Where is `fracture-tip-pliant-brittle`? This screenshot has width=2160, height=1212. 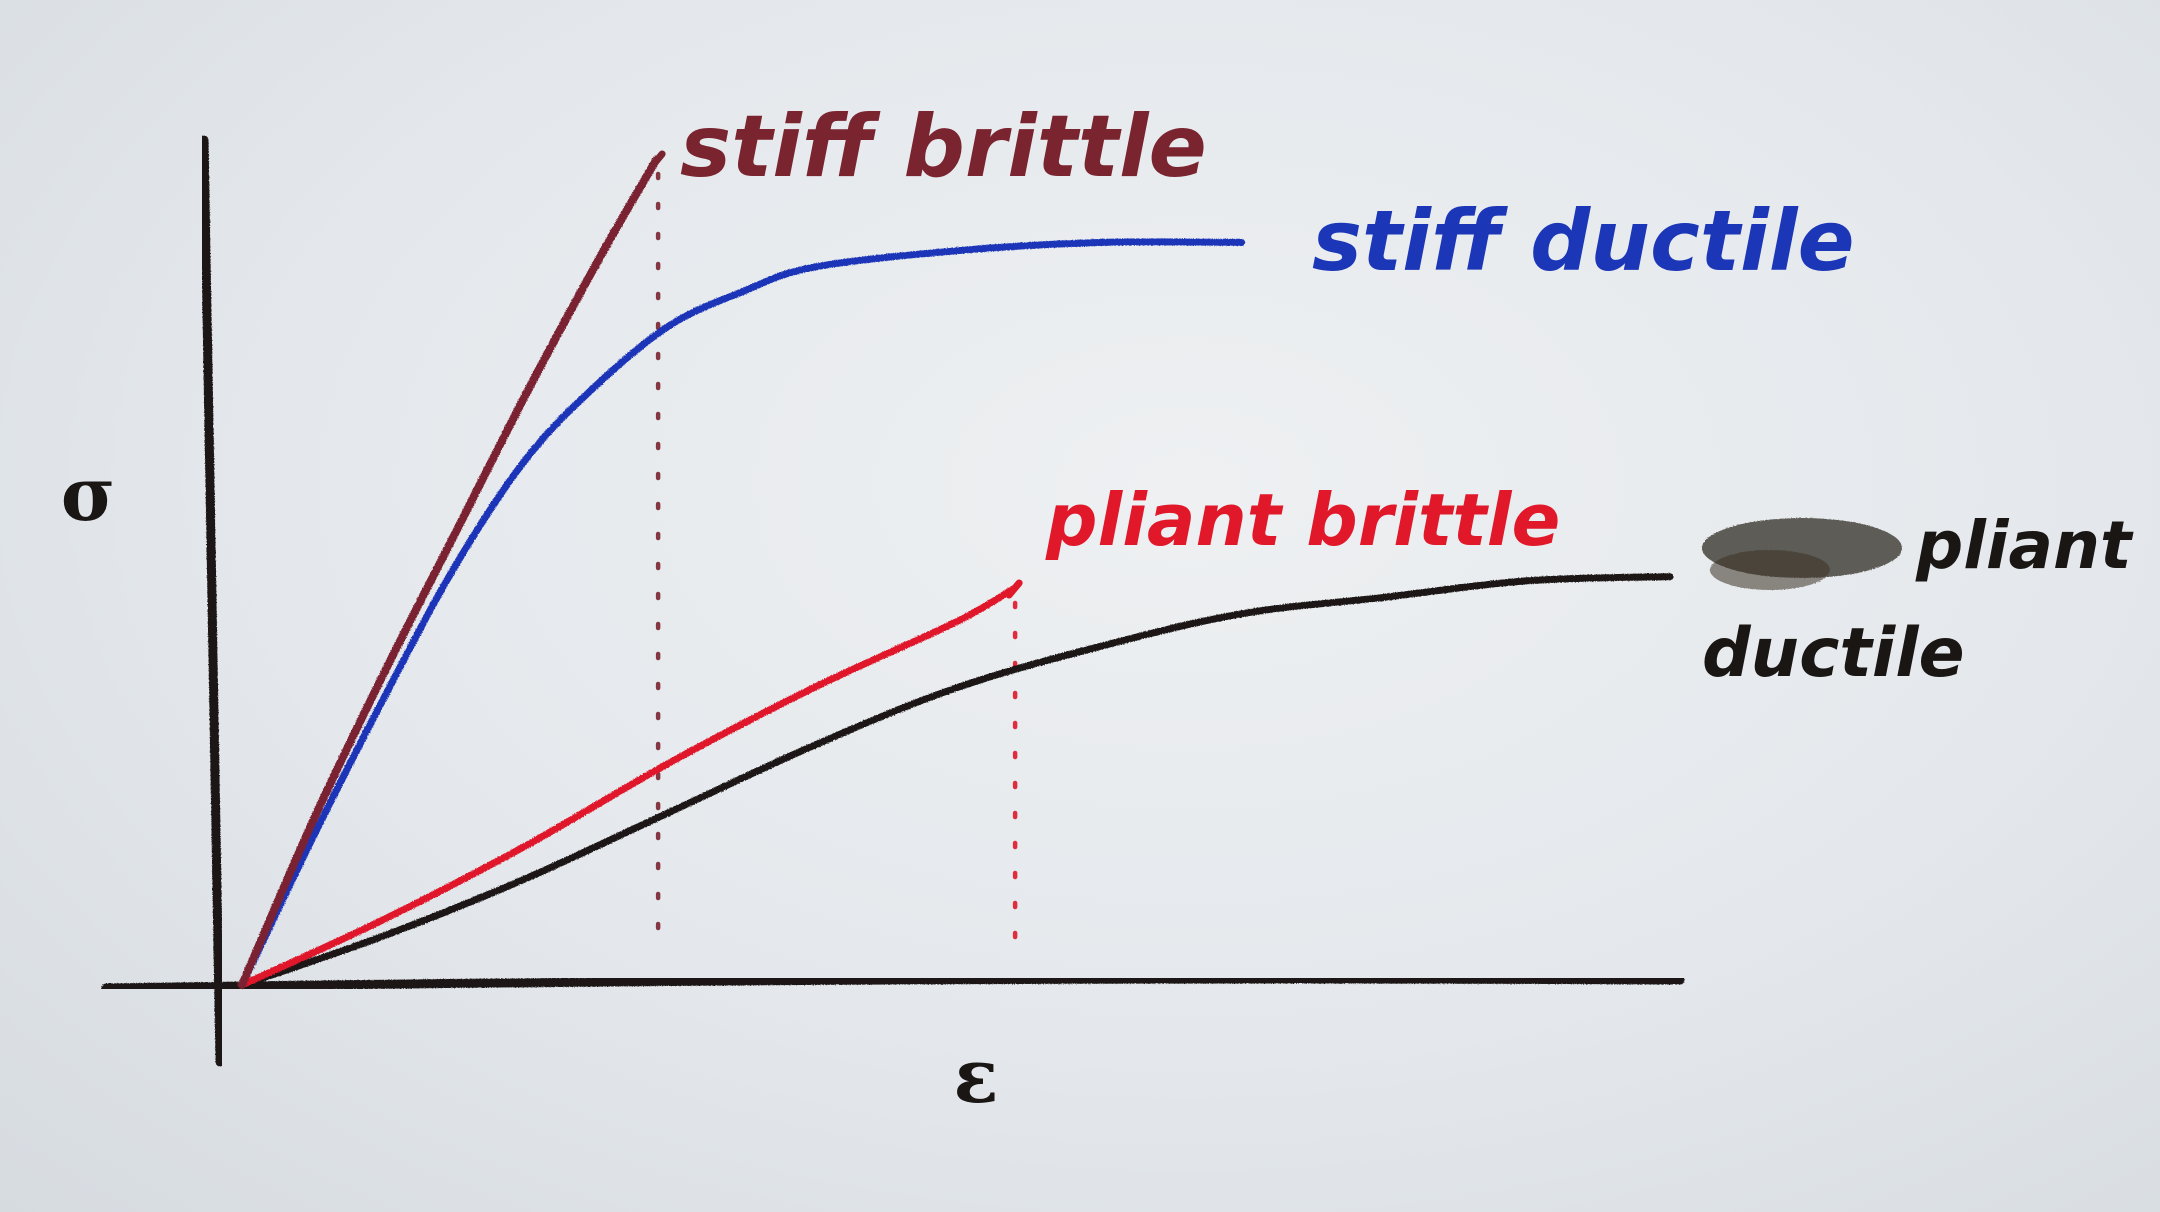
fracture-tip-pliant-brittle is located at coordinates (1014, 589).